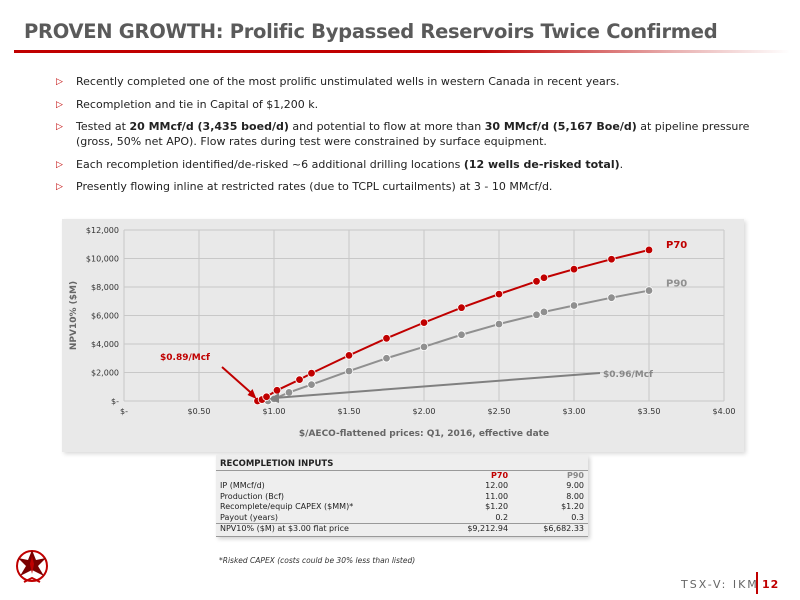 This screenshot has width=800, height=600. Describe the element at coordinates (577, 517) in the screenshot. I see `row-value-p90: 0.3` at that location.